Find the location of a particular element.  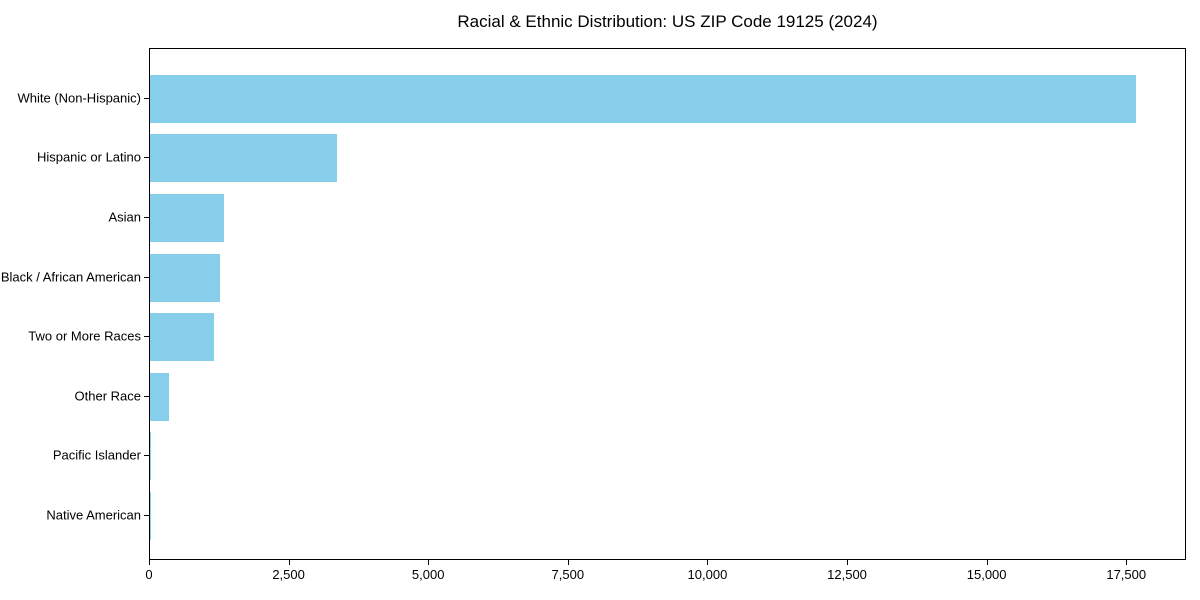

bar-hispanic-or-latino is located at coordinates (244, 158).